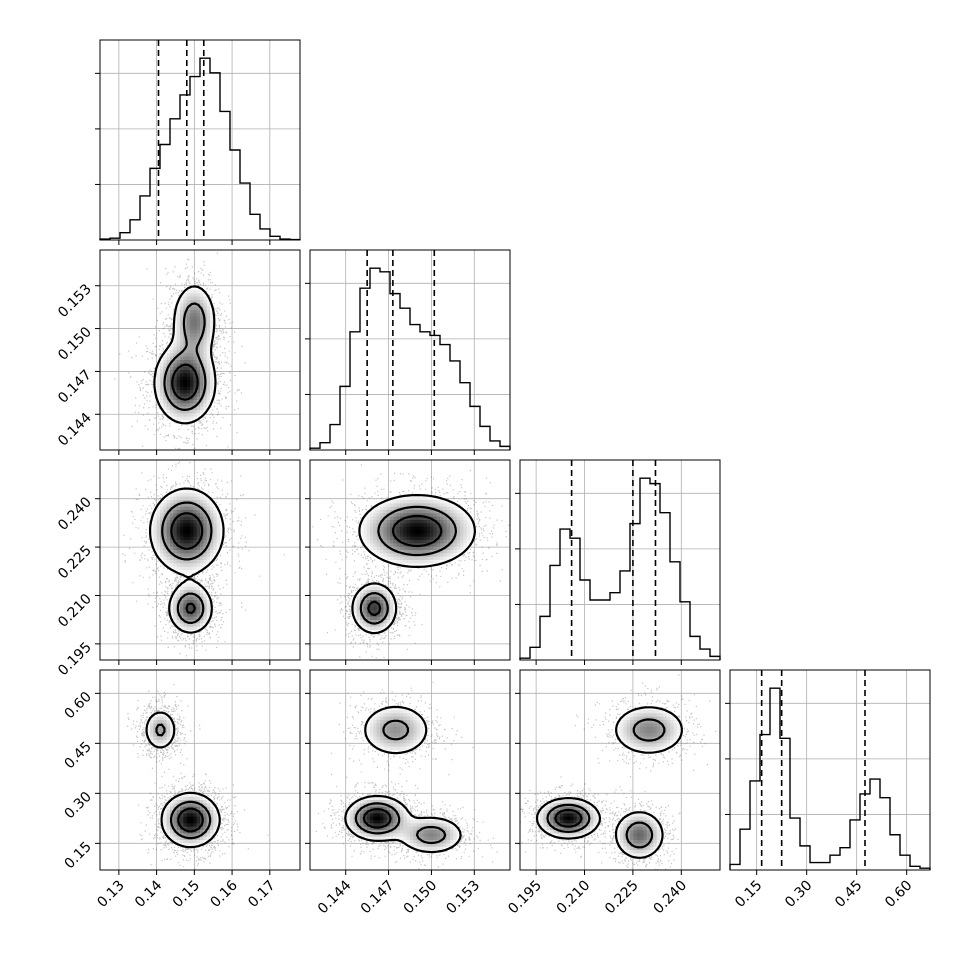  Describe the element at coordinates (75, 344) in the screenshot. I see `y-tick-label: 0.150` at that location.